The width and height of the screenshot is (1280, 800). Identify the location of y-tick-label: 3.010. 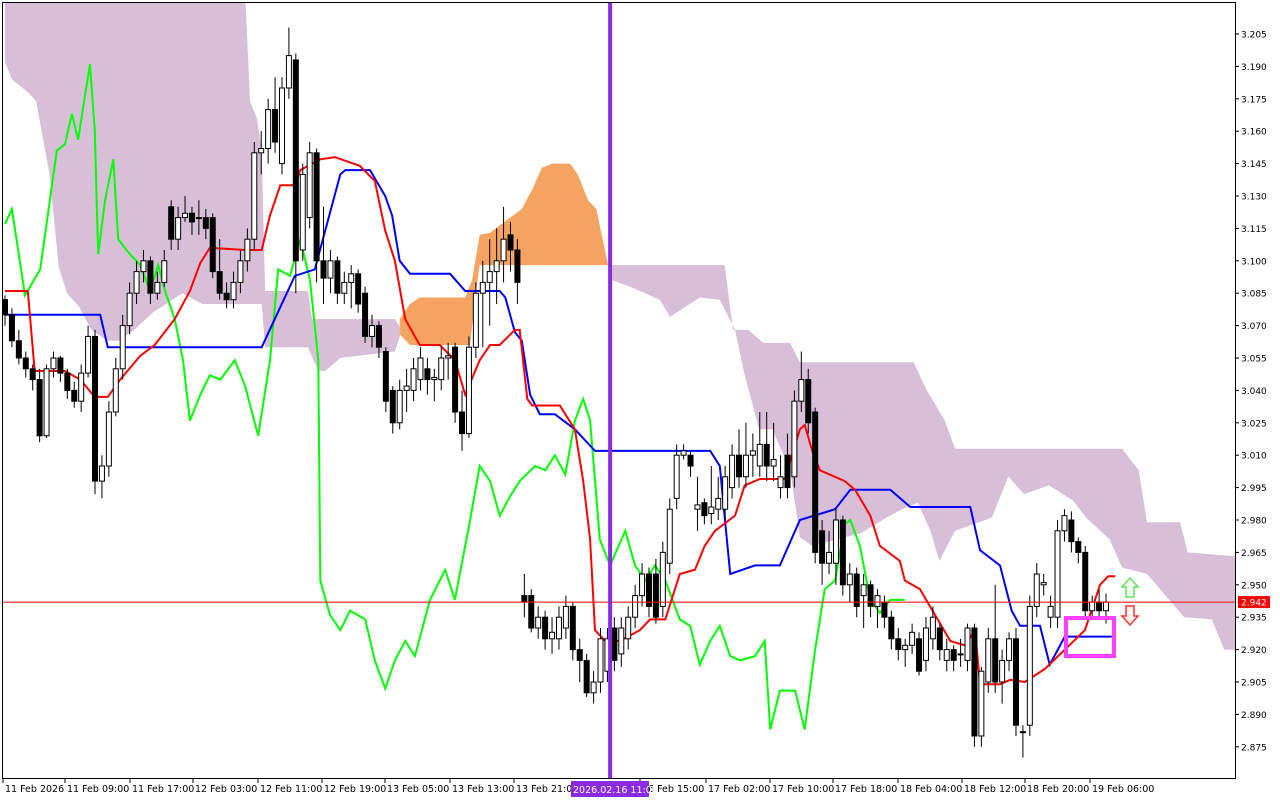
(1254, 457).